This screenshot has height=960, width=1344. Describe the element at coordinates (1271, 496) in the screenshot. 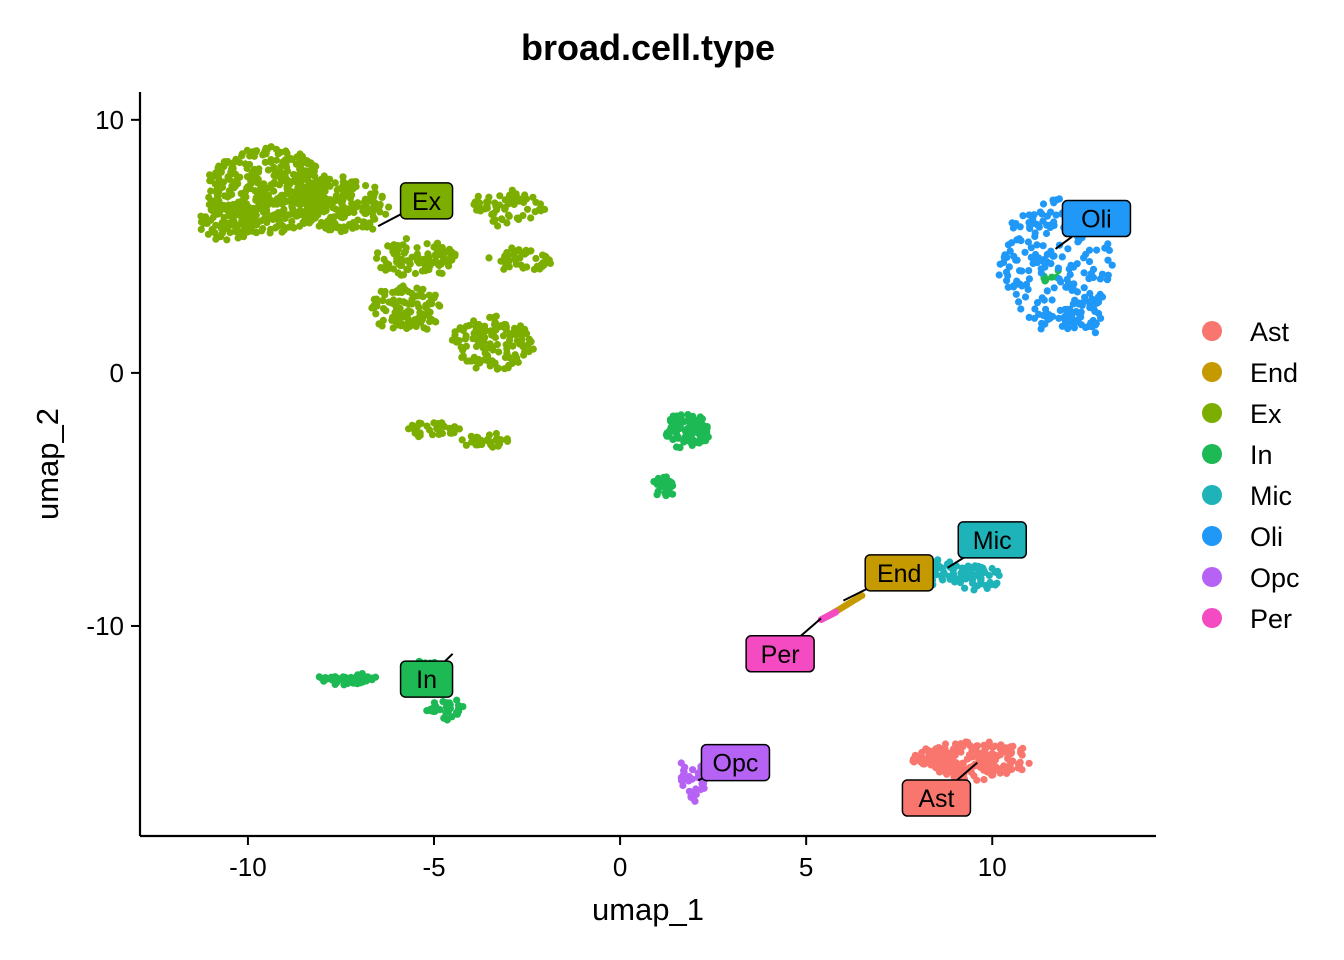

I see `legend-label: Mic` at that location.